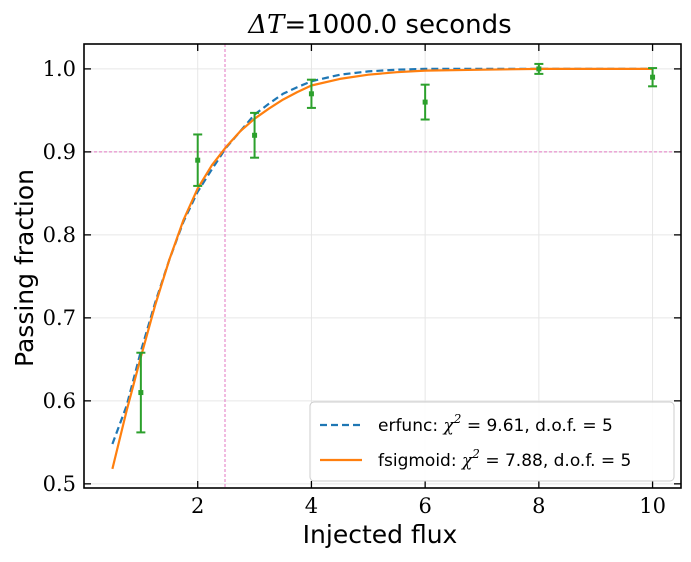  I want to click on title-text: =1000.0 seconds, so click(397, 25).